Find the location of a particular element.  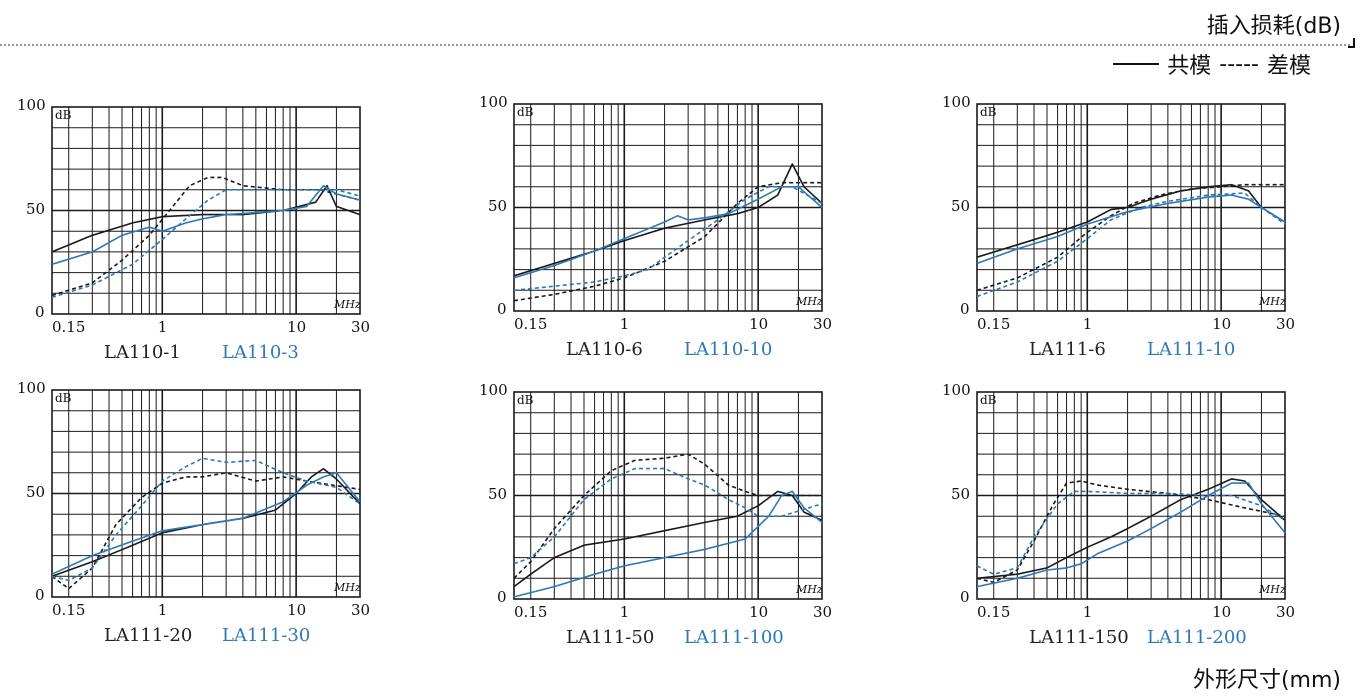

chart-panel-la111-20: 100 50 0 dB MHz 0.15 1 10 30 LA111-20 LA111-30 is located at coordinates (220, 528).